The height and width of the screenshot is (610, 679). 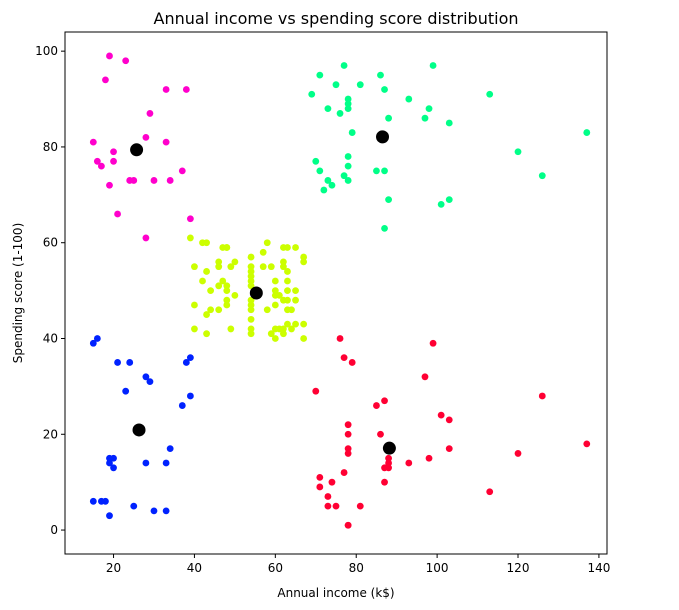 What do you see at coordinates (50, 147) in the screenshot?
I see `y-tick-label: 80` at bounding box center [50, 147].